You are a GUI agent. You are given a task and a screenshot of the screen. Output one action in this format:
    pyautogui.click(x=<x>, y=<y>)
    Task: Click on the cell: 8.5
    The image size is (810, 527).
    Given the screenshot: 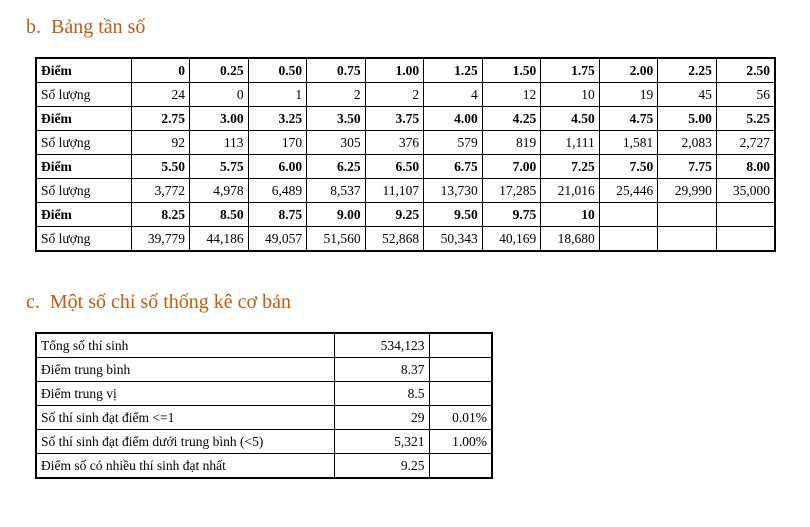 What is the action you would take?
    pyautogui.click(x=381, y=393)
    